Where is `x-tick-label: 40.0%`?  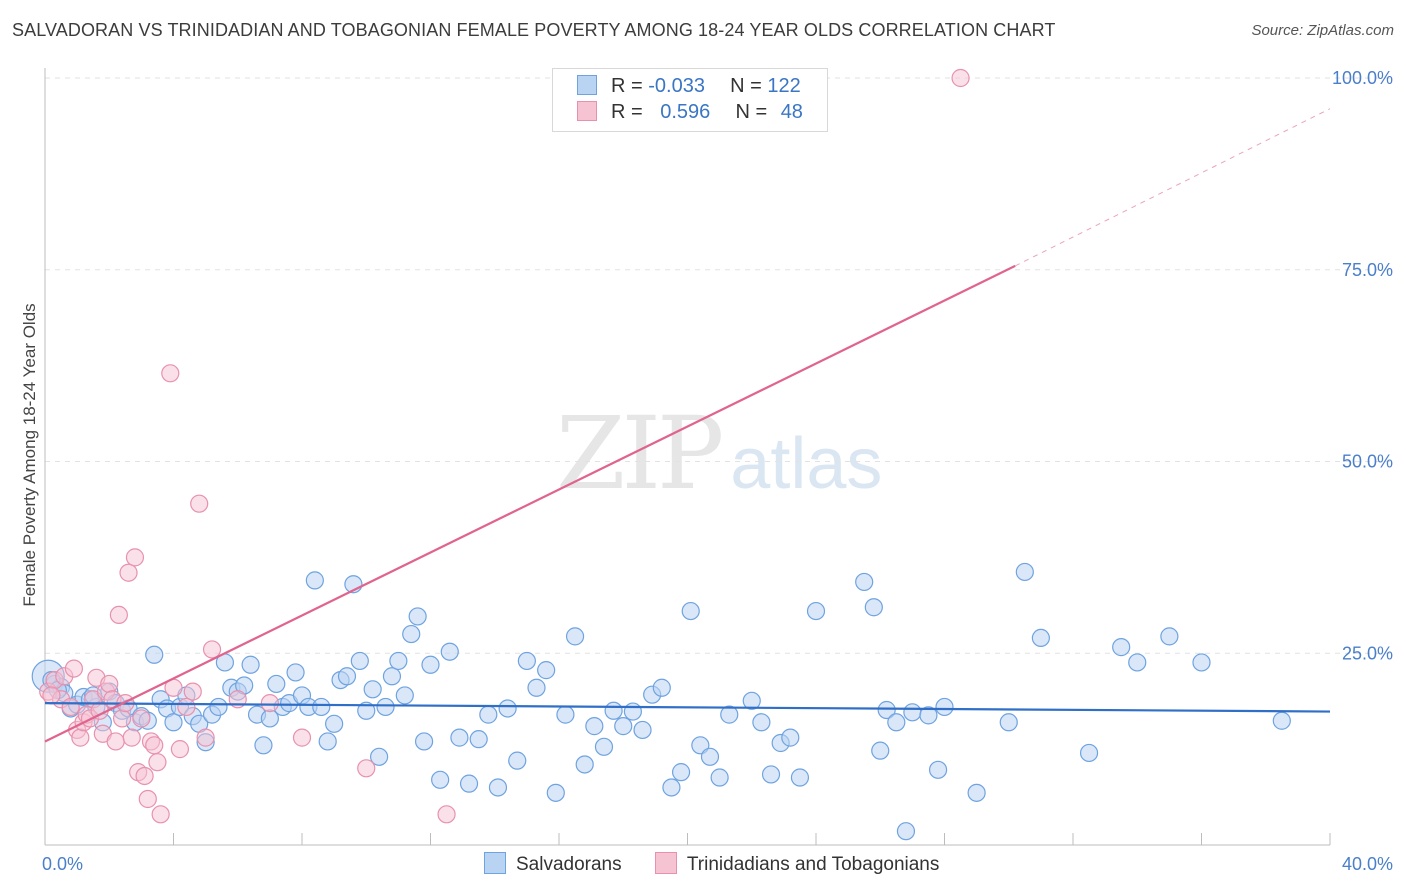 x-tick-label: 40.0% is located at coordinates (1367, 864).